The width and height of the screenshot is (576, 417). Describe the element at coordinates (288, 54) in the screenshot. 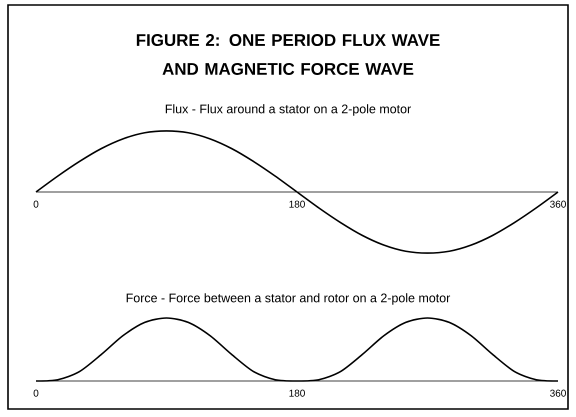

I see `chart-title: FIGURE 2: ONE PERIOD FLUX WAVE AND MAGNETIC FORCE WAVE` at that location.